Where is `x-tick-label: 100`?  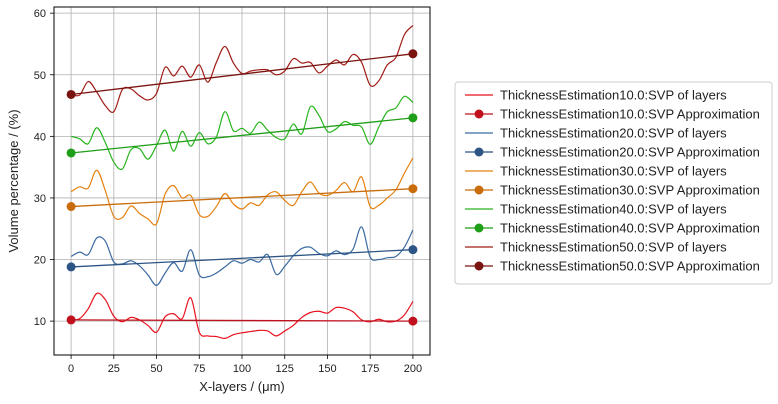 x-tick-label: 100 is located at coordinates (242, 369).